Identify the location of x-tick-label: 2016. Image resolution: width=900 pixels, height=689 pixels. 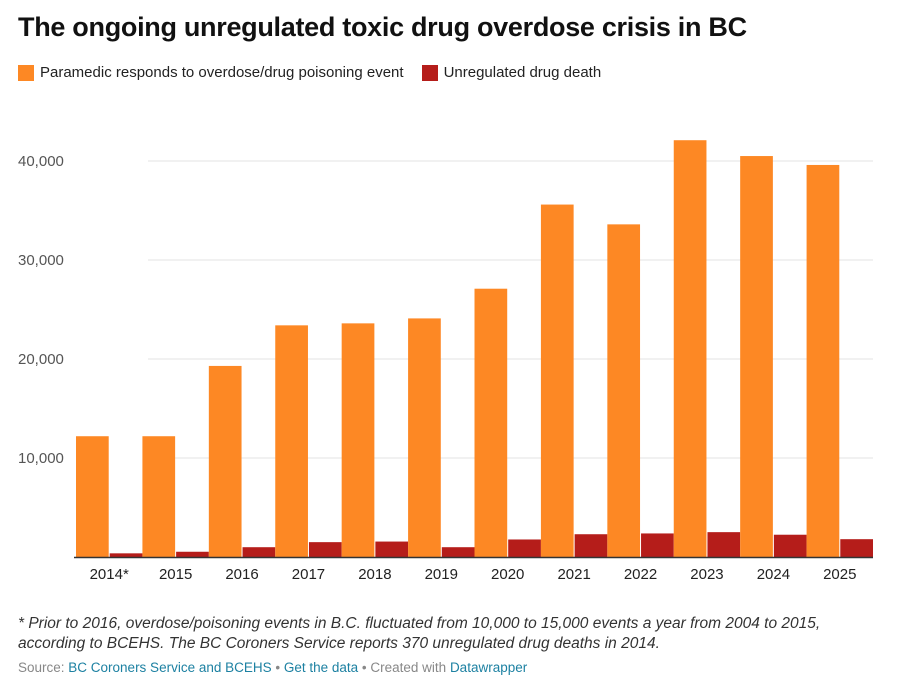
(241, 574).